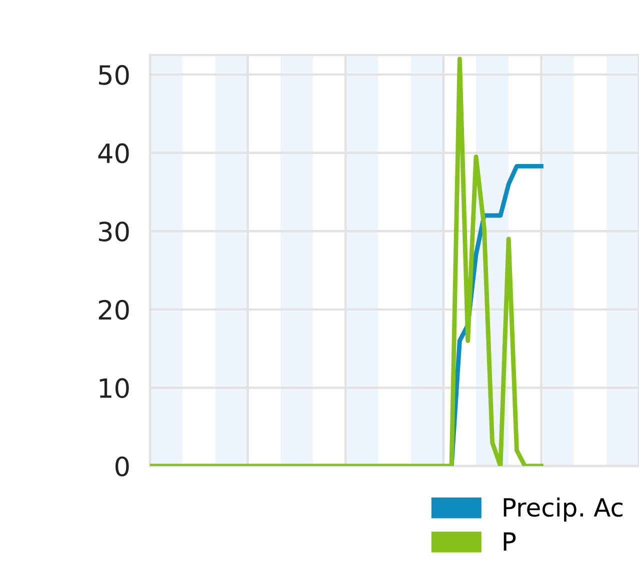  Describe the element at coordinates (563, 509) in the screenshot. I see `legend-label: Precip. Ac` at that location.